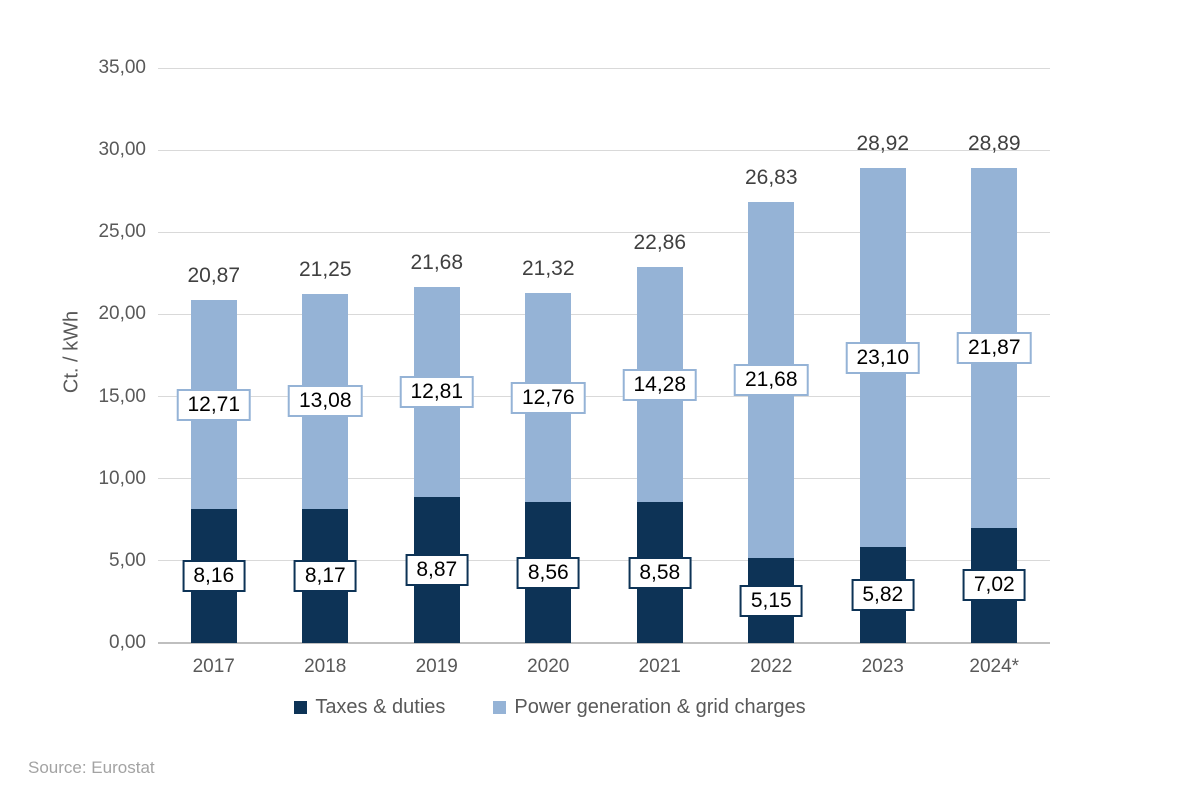 Image resolution: width=1200 pixels, height=800 pixels. Describe the element at coordinates (122, 478) in the screenshot. I see `y-tick-label: 10,00` at that location.